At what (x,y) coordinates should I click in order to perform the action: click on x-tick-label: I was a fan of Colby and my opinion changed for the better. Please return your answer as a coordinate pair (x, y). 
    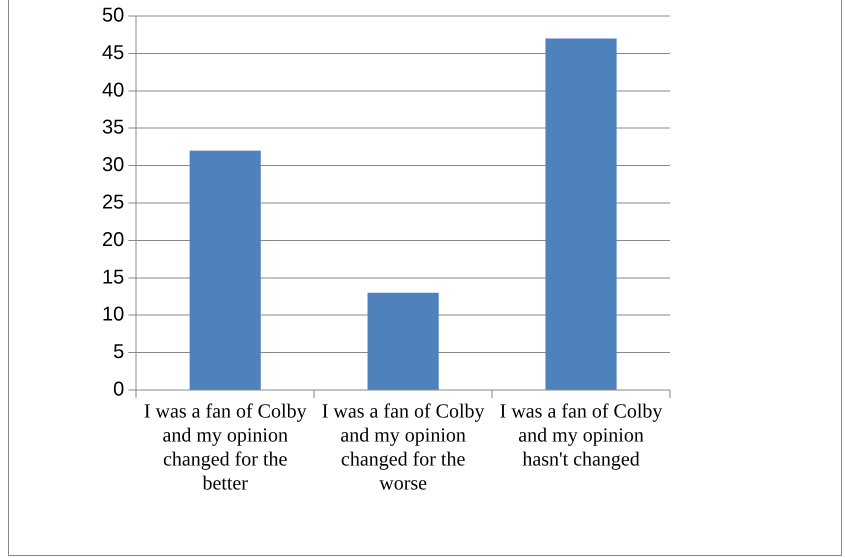
    Looking at the image, I should click on (225, 447).